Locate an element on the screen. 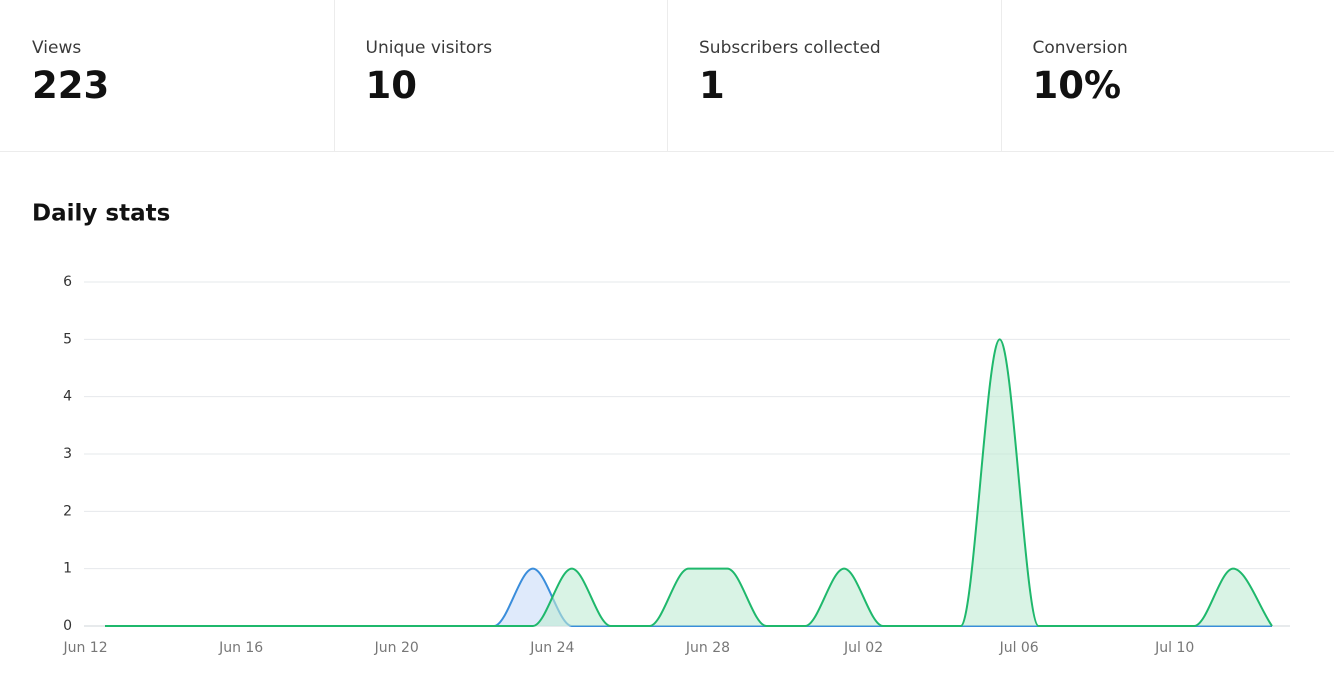  y-tick-label: 5 is located at coordinates (67, 339).